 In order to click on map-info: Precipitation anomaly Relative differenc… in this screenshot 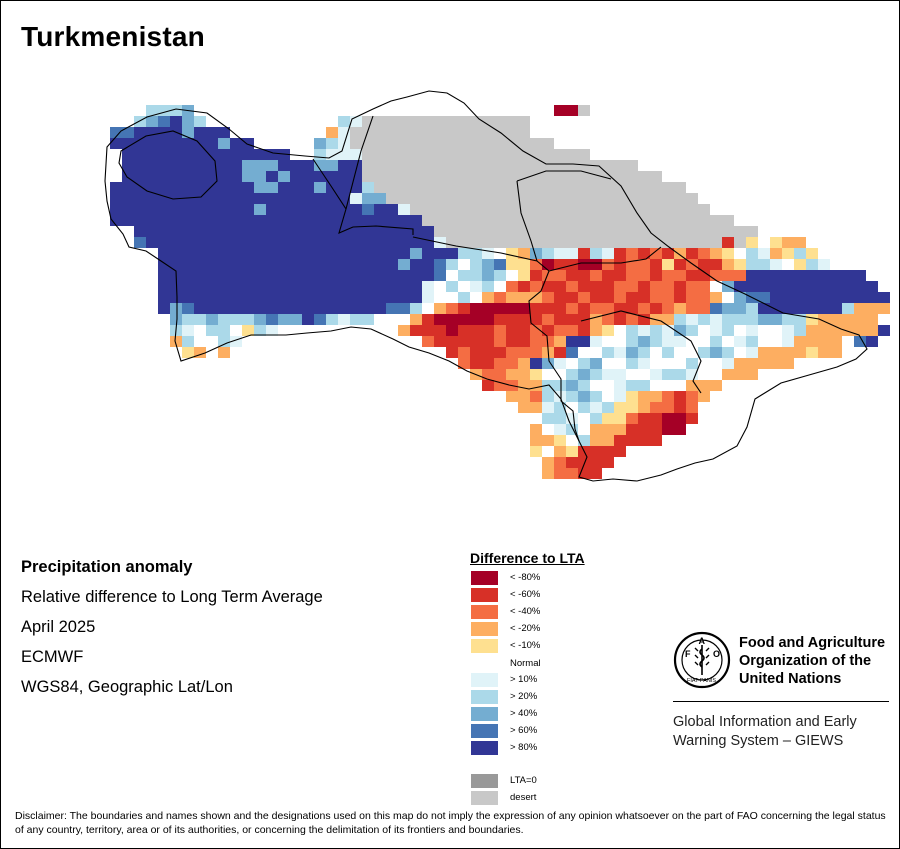, I will do `click(231, 631)`.